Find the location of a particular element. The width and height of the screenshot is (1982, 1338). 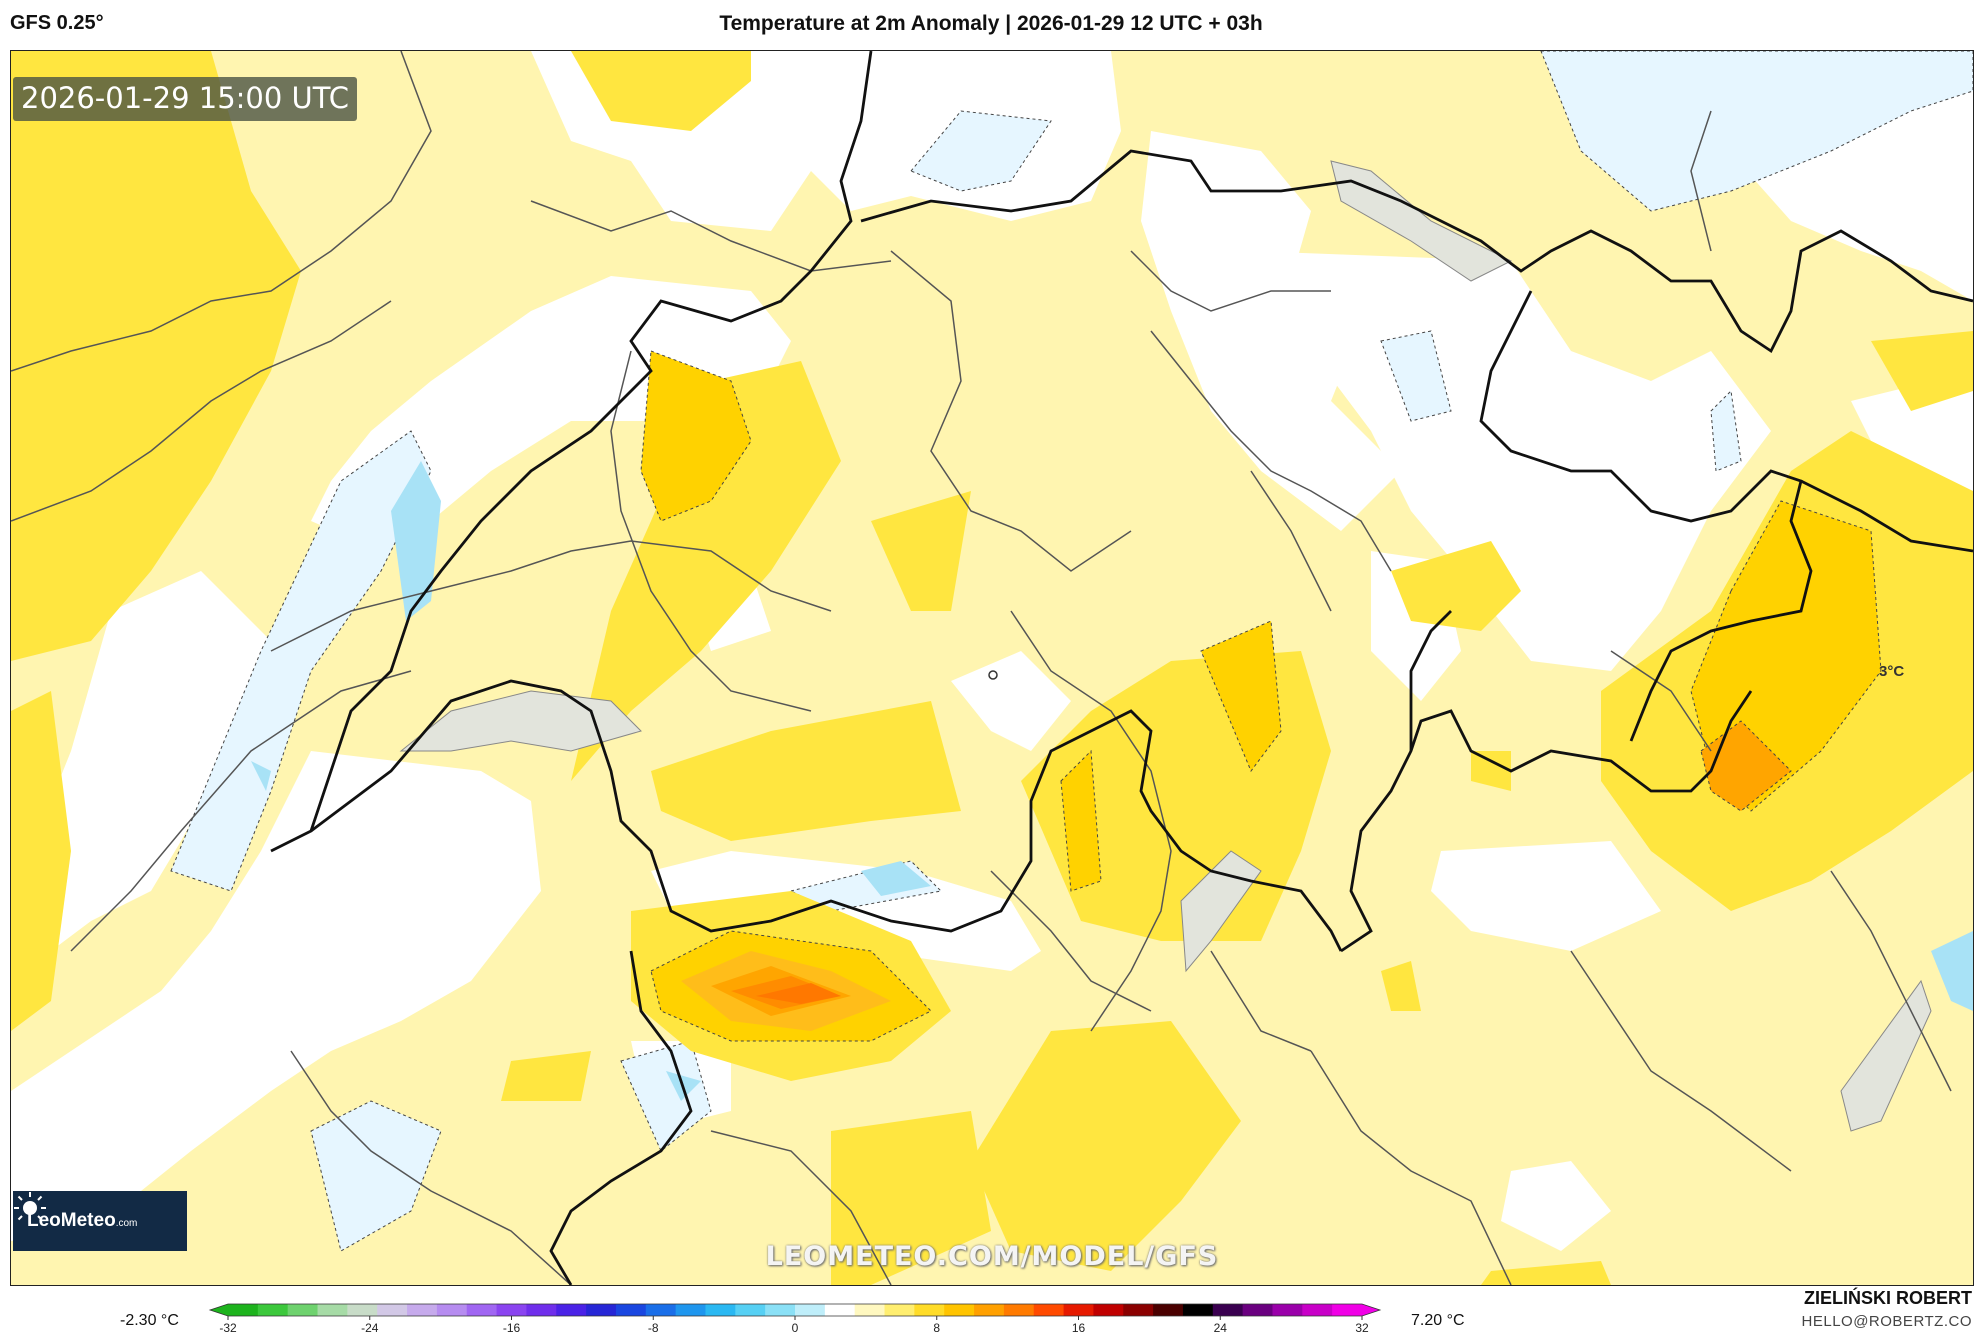

scale-tick-label: -24 is located at coordinates (370, 1328).